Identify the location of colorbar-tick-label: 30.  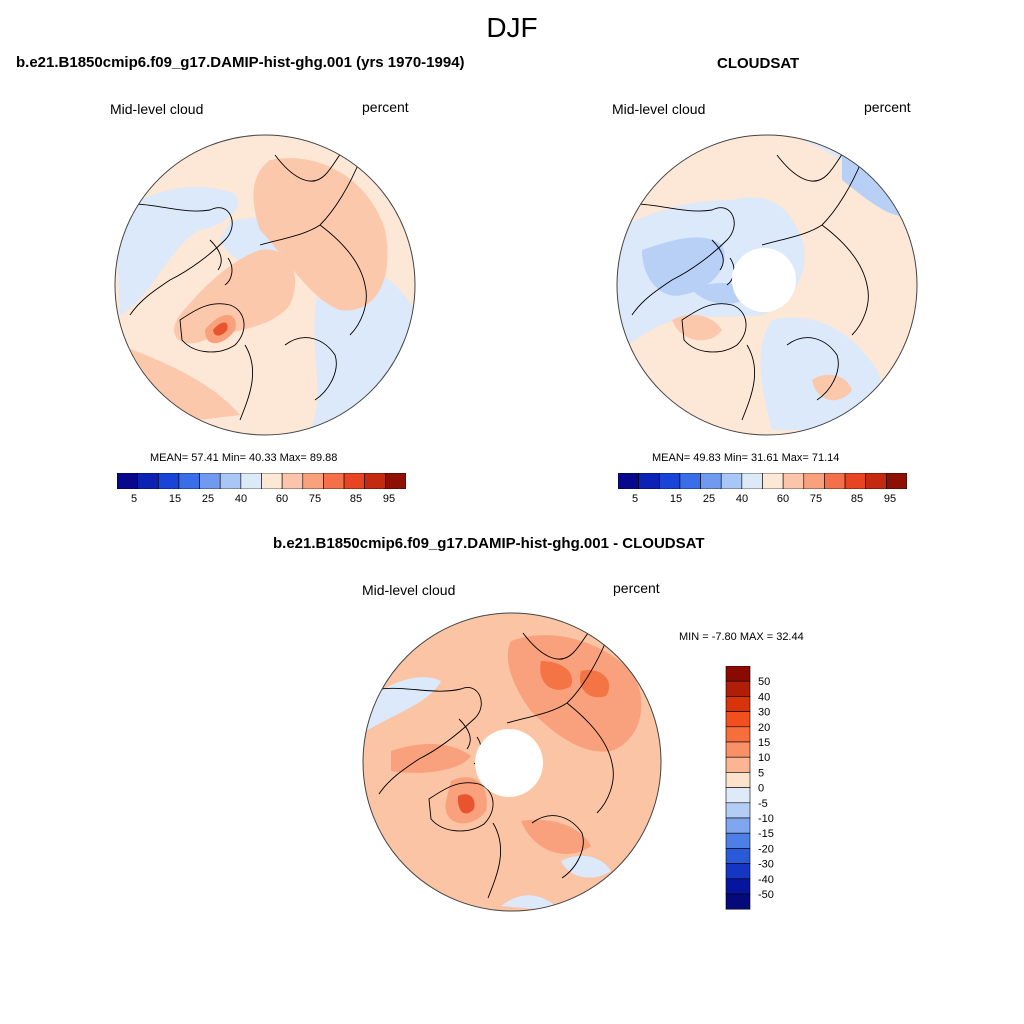
(764, 713).